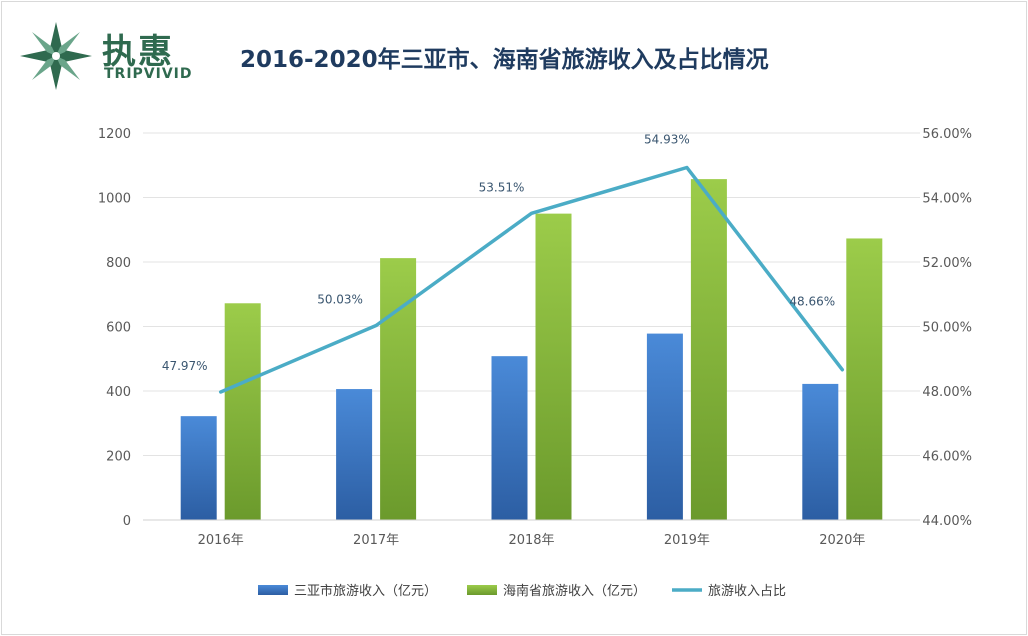 The width and height of the screenshot is (1028, 636). What do you see at coordinates (340, 300) in the screenshot?
I see `ratio-data-label: 50.03%` at bounding box center [340, 300].